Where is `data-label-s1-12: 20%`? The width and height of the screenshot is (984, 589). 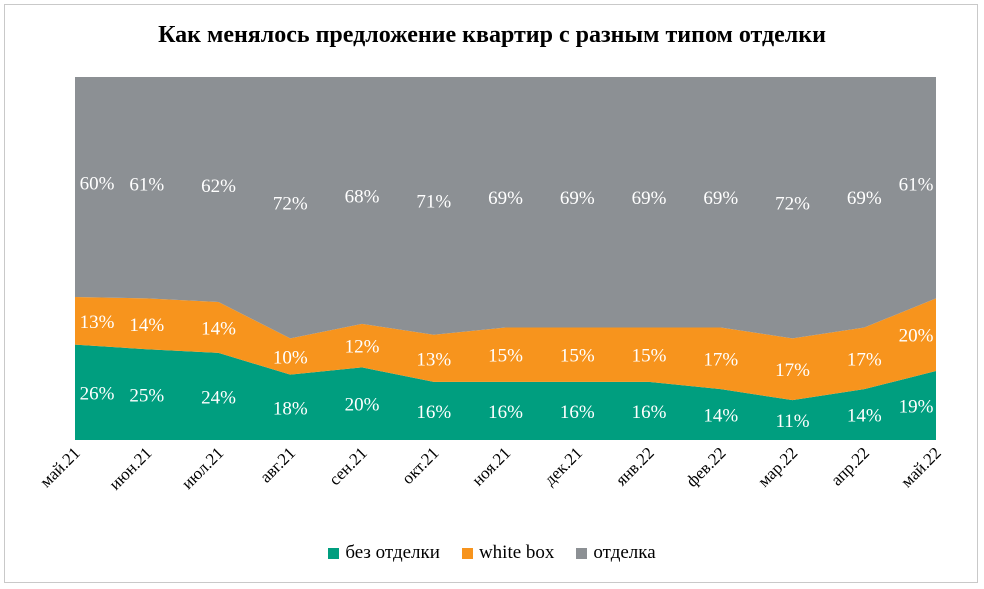
data-label-s1-12: 20% is located at coordinates (916, 336).